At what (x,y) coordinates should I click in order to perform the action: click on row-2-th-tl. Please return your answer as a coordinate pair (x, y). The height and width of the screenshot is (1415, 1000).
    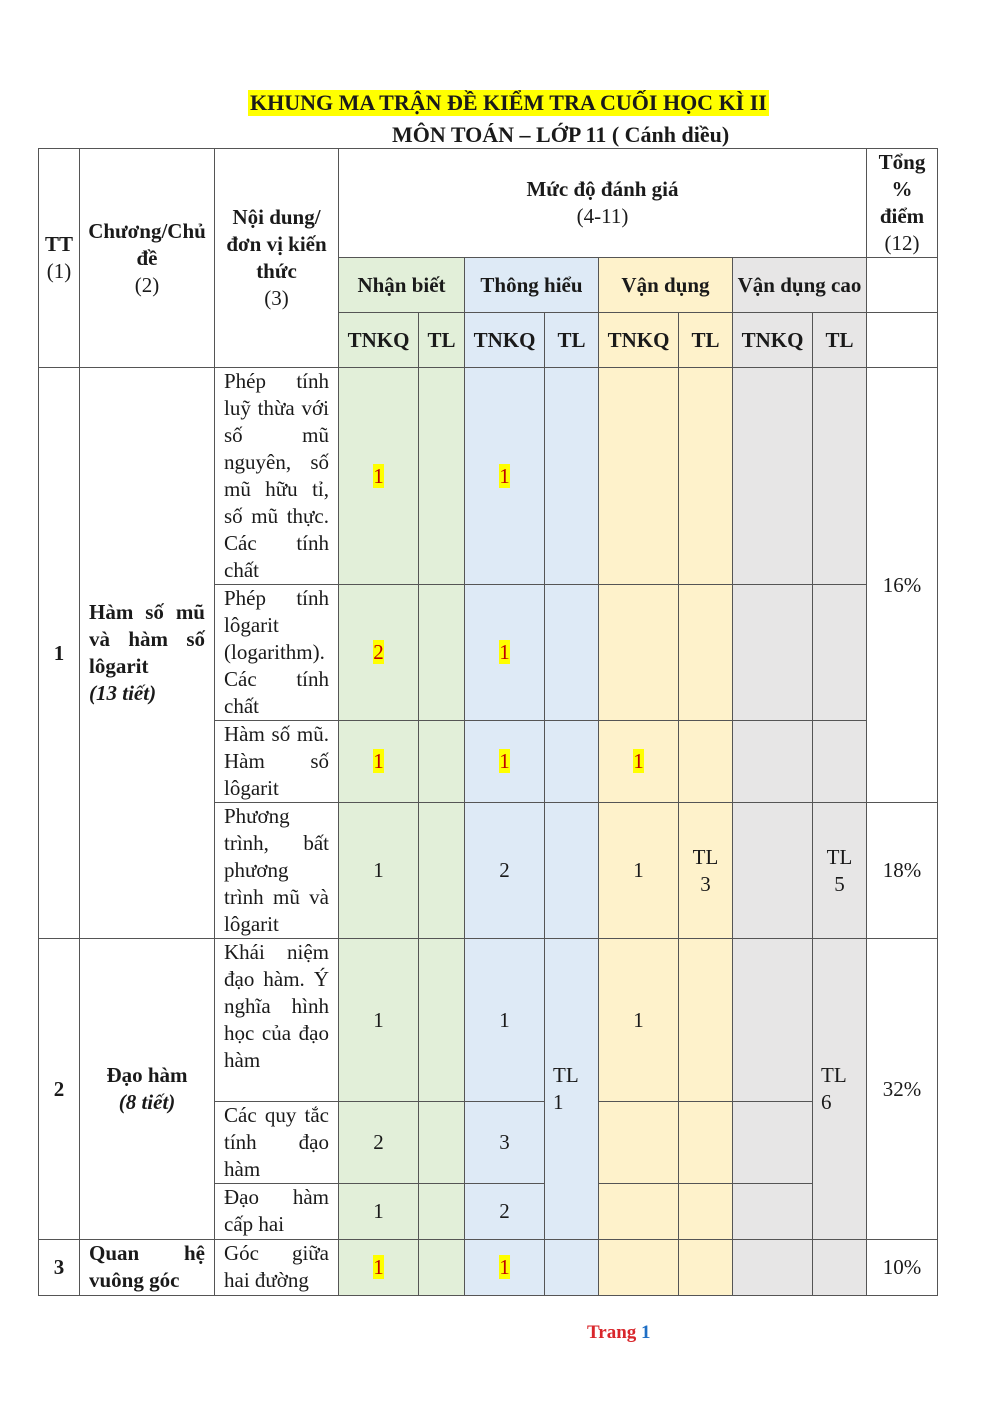
    Looking at the image, I should click on (571, 652).